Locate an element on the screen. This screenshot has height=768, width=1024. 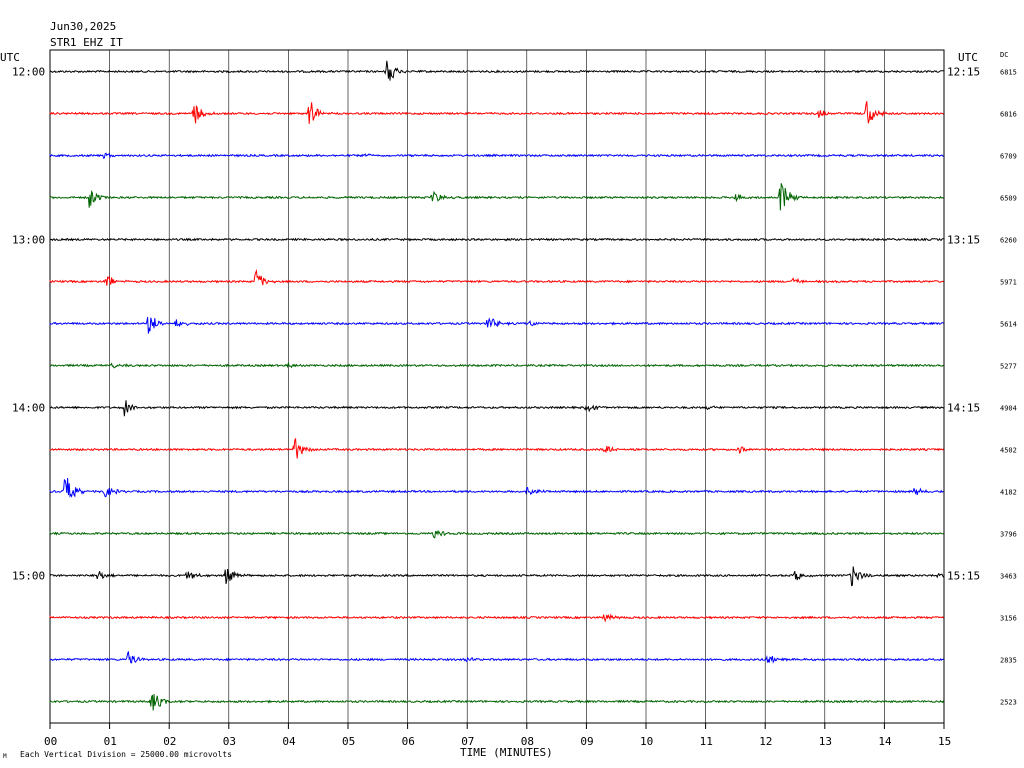
left-utc-label: UTC is located at coordinates (10, 57).